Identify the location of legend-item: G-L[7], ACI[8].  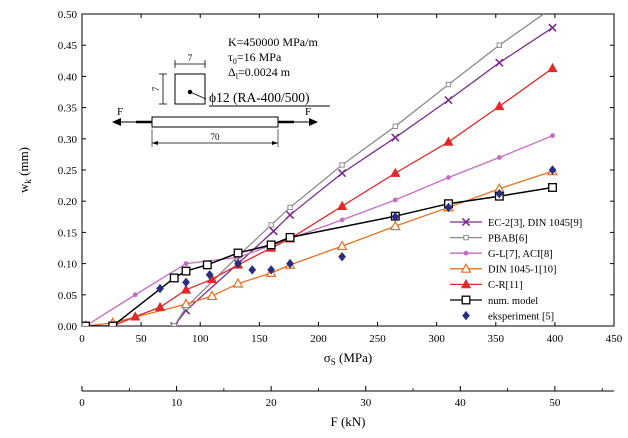
(501, 254).